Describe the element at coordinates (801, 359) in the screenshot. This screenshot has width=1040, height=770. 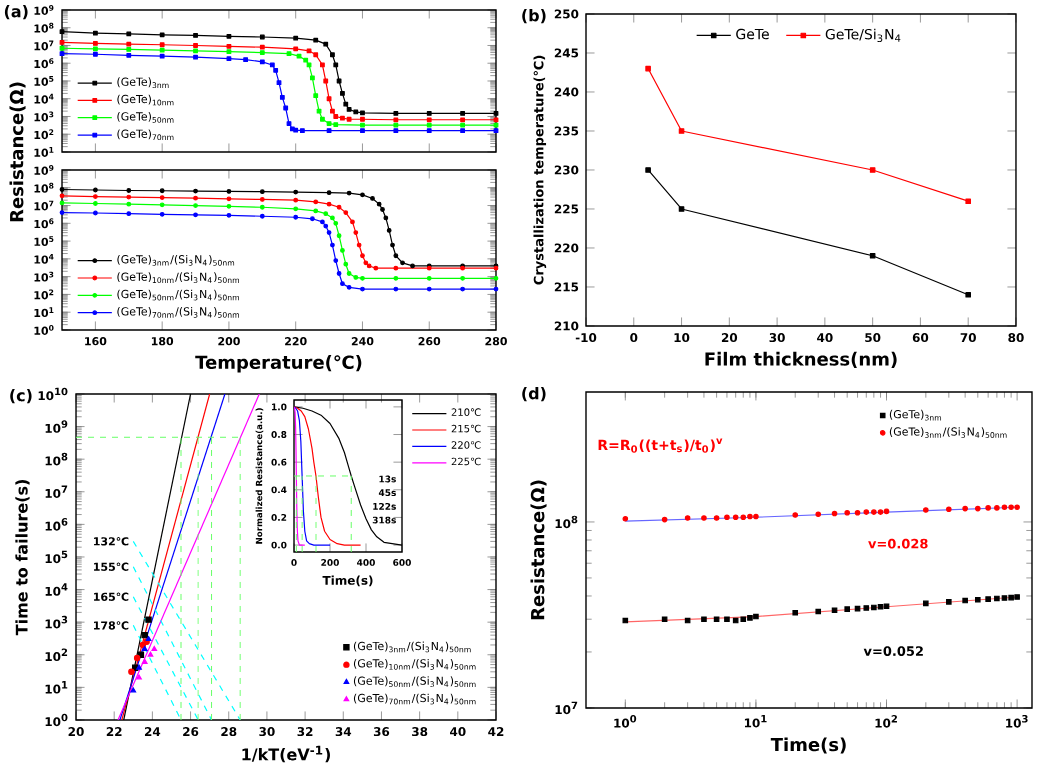
I see `x-axis-title: Film thickness(nm)` at that location.